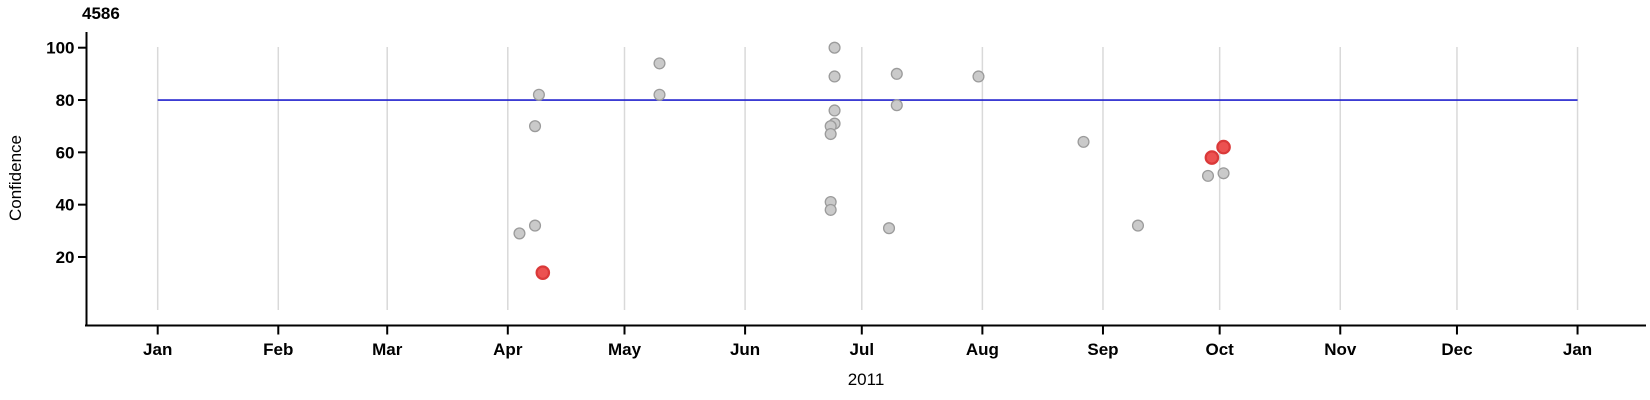 The height and width of the screenshot is (400, 1650). Describe the element at coordinates (387, 349) in the screenshot. I see `x-tick-label: Mar` at that location.